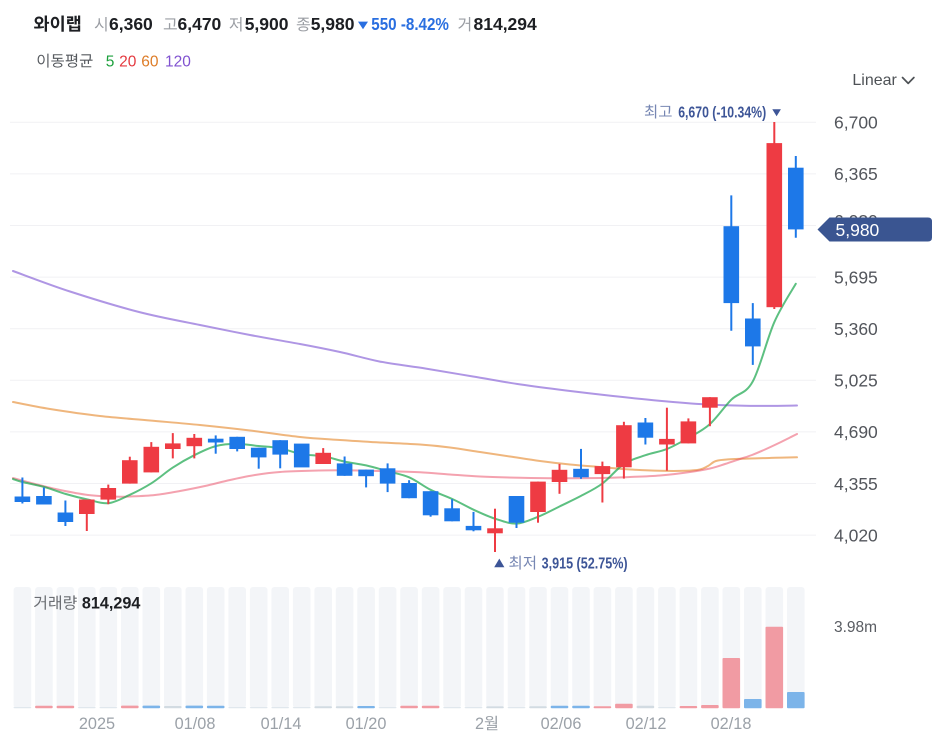 This screenshot has height=748, width=946. Describe the element at coordinates (110, 61) in the screenshot. I see `svg-text: 5` at that location.